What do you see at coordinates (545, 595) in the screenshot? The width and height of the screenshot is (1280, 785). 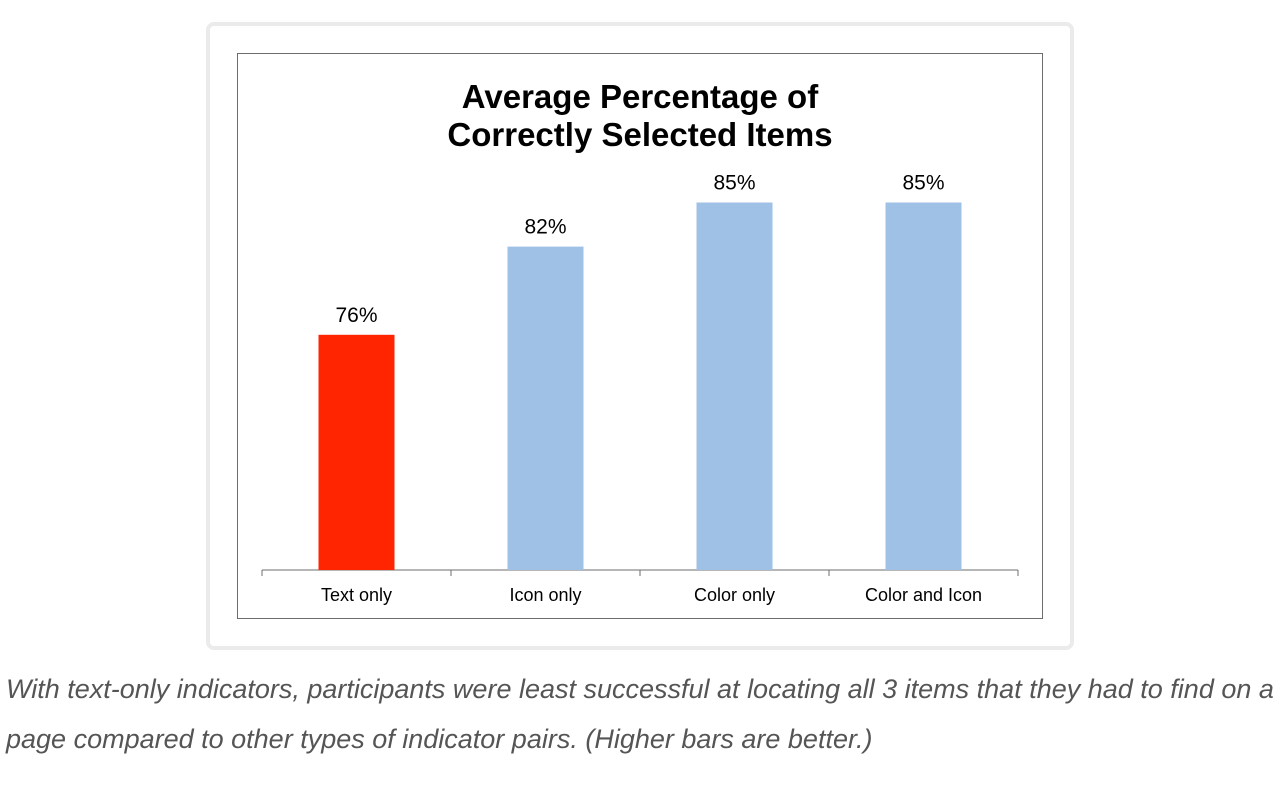 I see `x-tick-label: Icon only` at bounding box center [545, 595].